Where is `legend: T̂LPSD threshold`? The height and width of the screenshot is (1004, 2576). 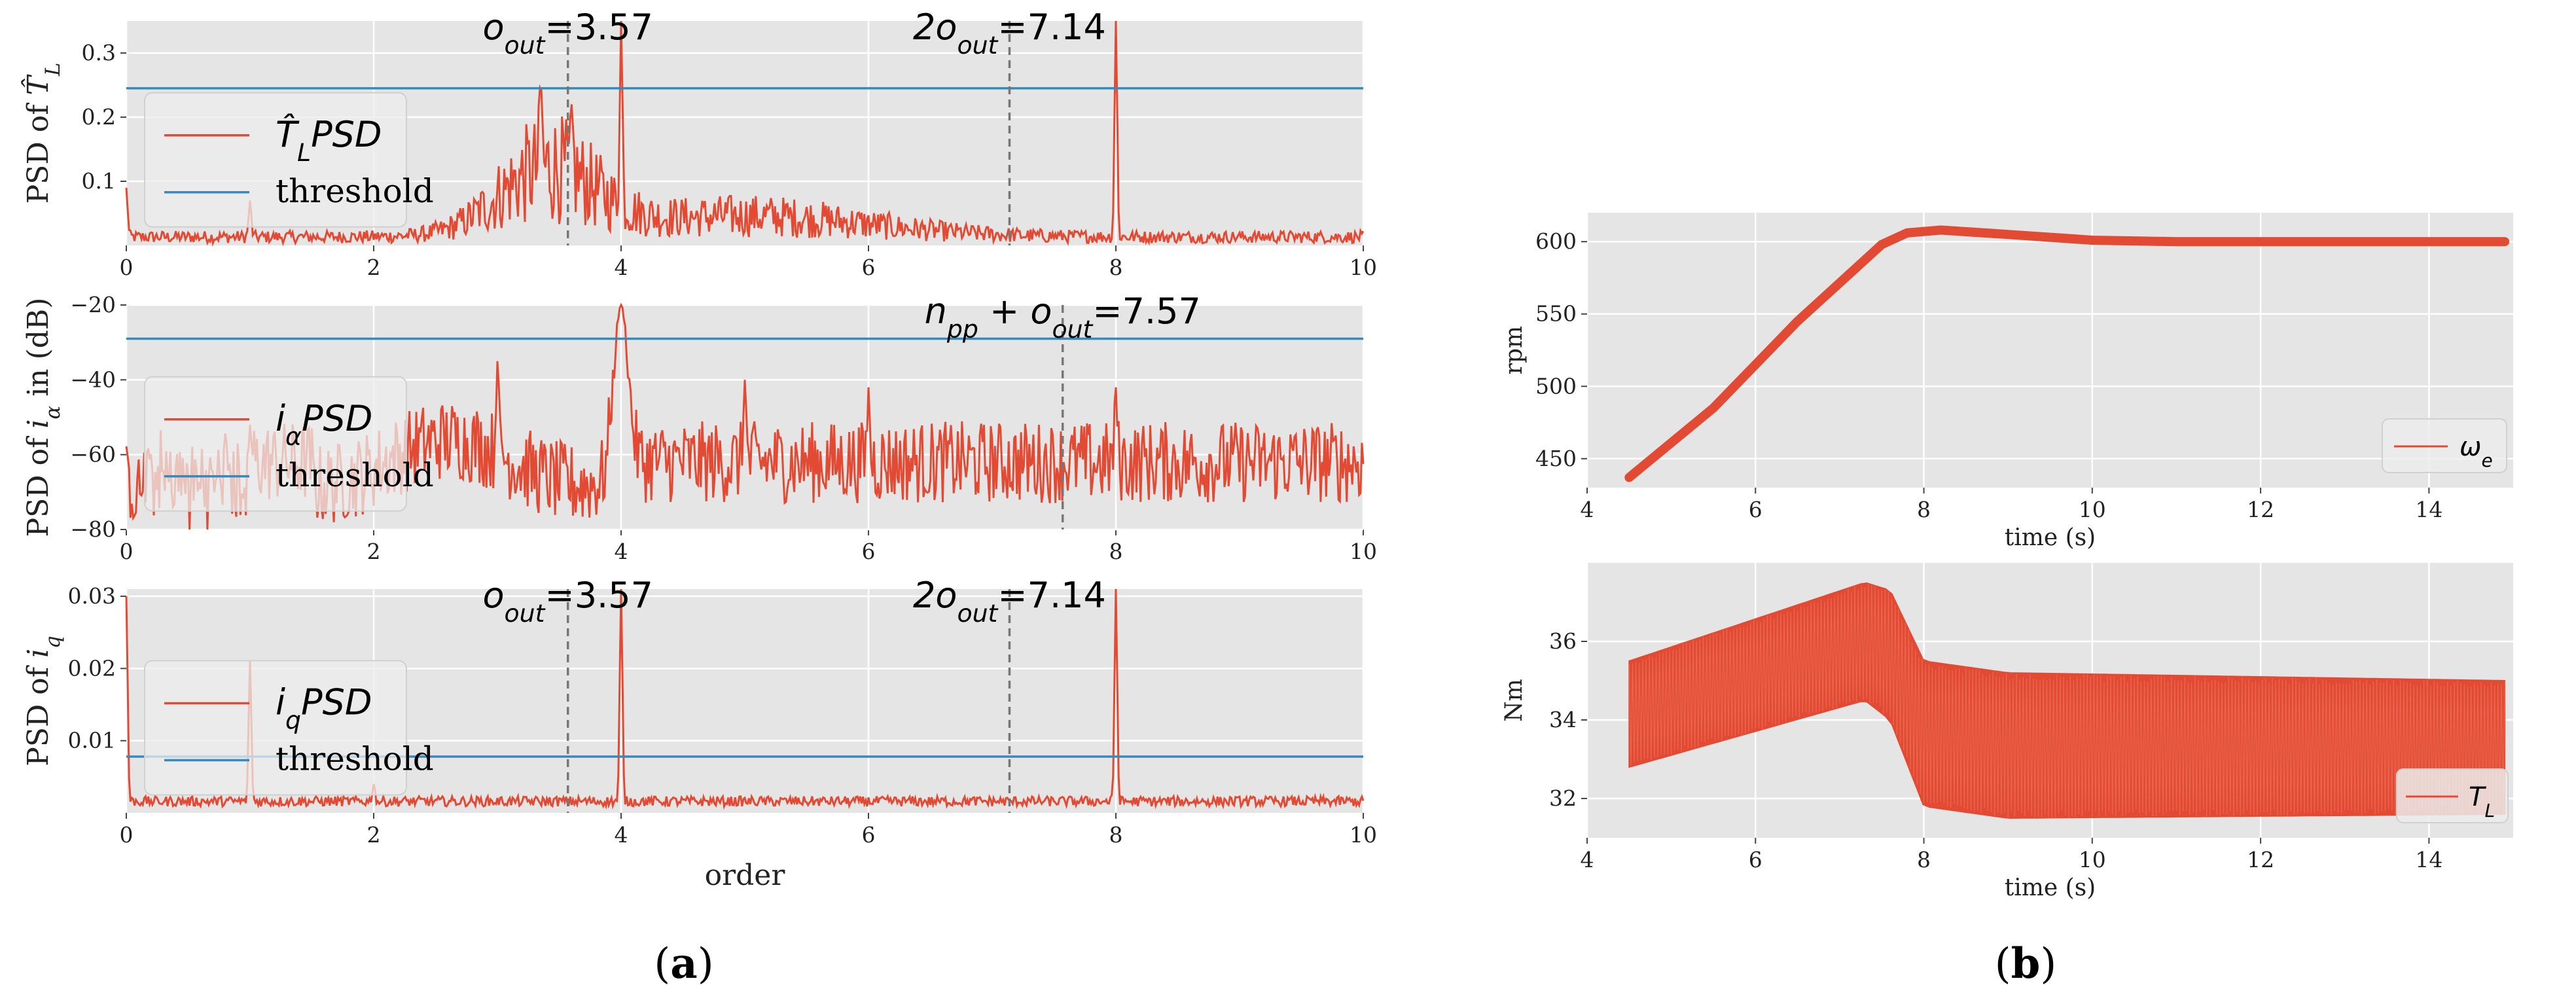 legend: T̂LPSD threshold is located at coordinates (289, 160).